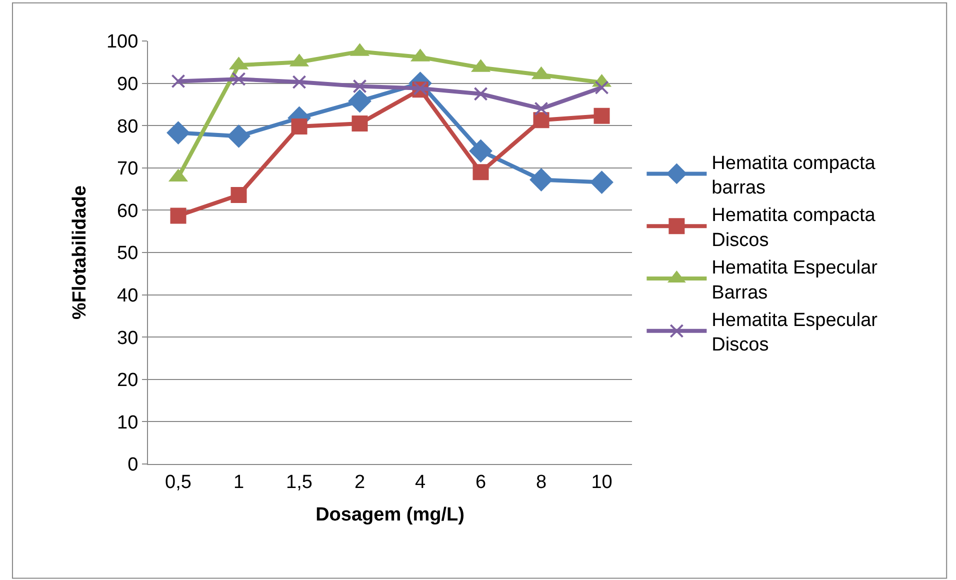 The width and height of the screenshot is (956, 580). Describe the element at coordinates (127, 338) in the screenshot. I see `y-tick-label: 30` at that location.